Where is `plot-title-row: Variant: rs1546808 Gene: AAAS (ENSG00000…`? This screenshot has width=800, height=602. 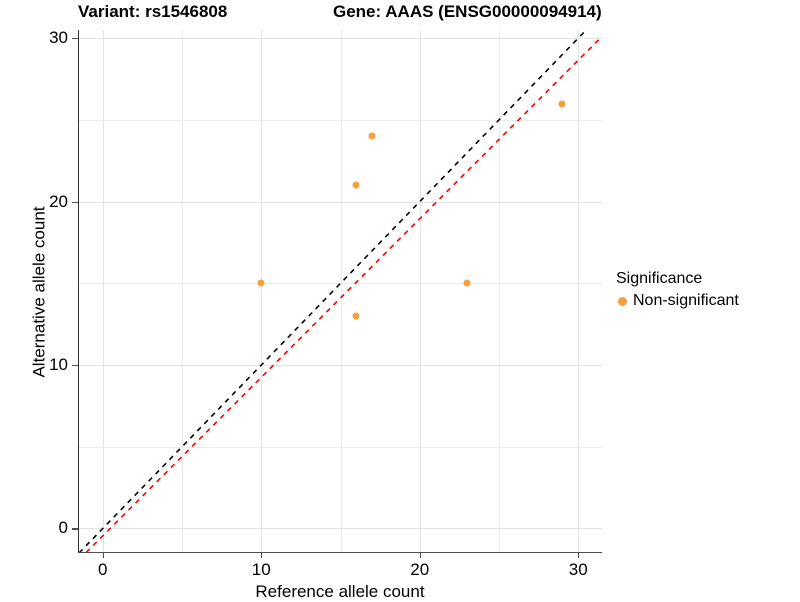 plot-title-row: Variant: rs1546808 Gene: AAAS (ENSG00000… is located at coordinates (340, 14).